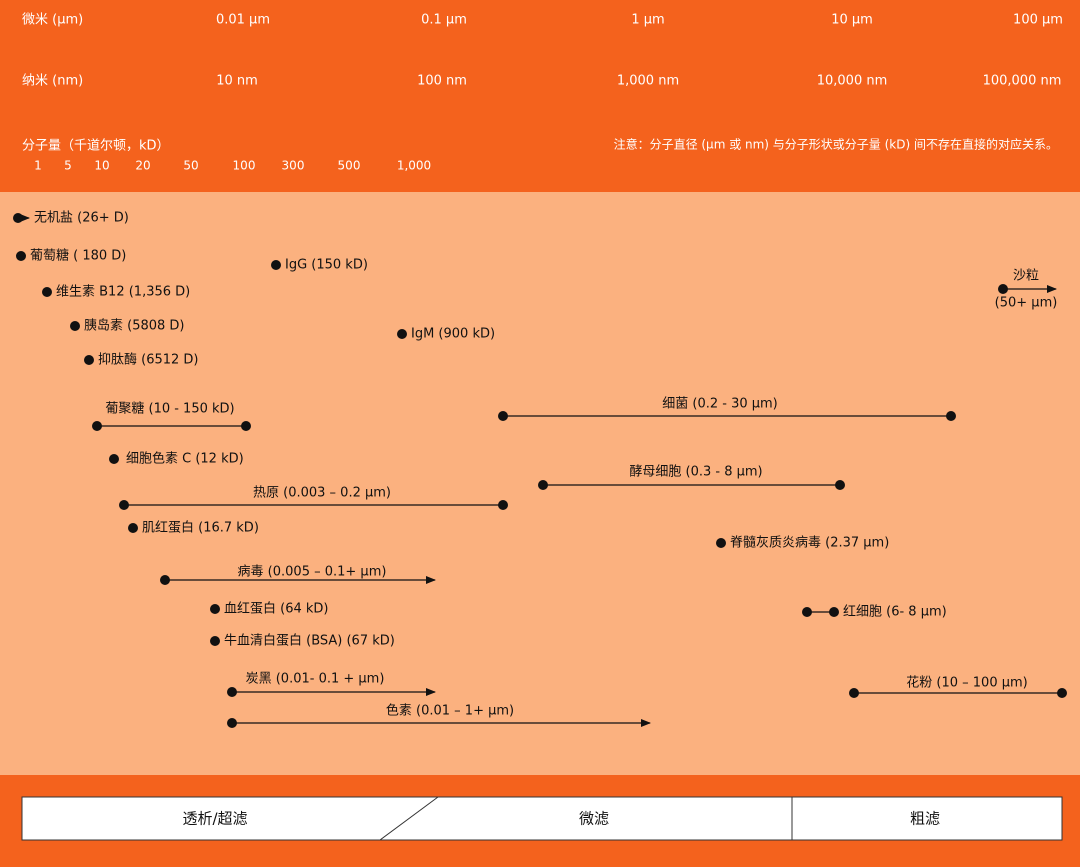 The image size is (1080, 867). I want to click on tick-label: 10,000 nm, so click(852, 81).